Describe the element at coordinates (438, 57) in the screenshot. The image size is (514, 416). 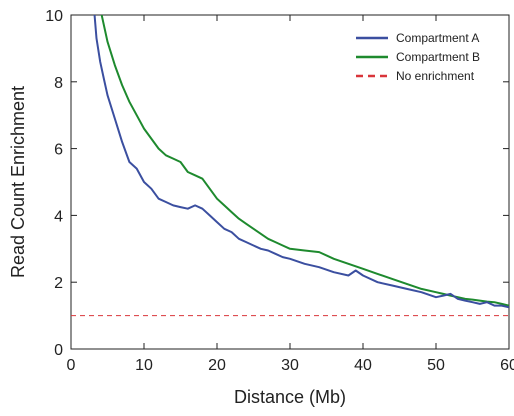
I see `legend-label: Compartment B` at that location.